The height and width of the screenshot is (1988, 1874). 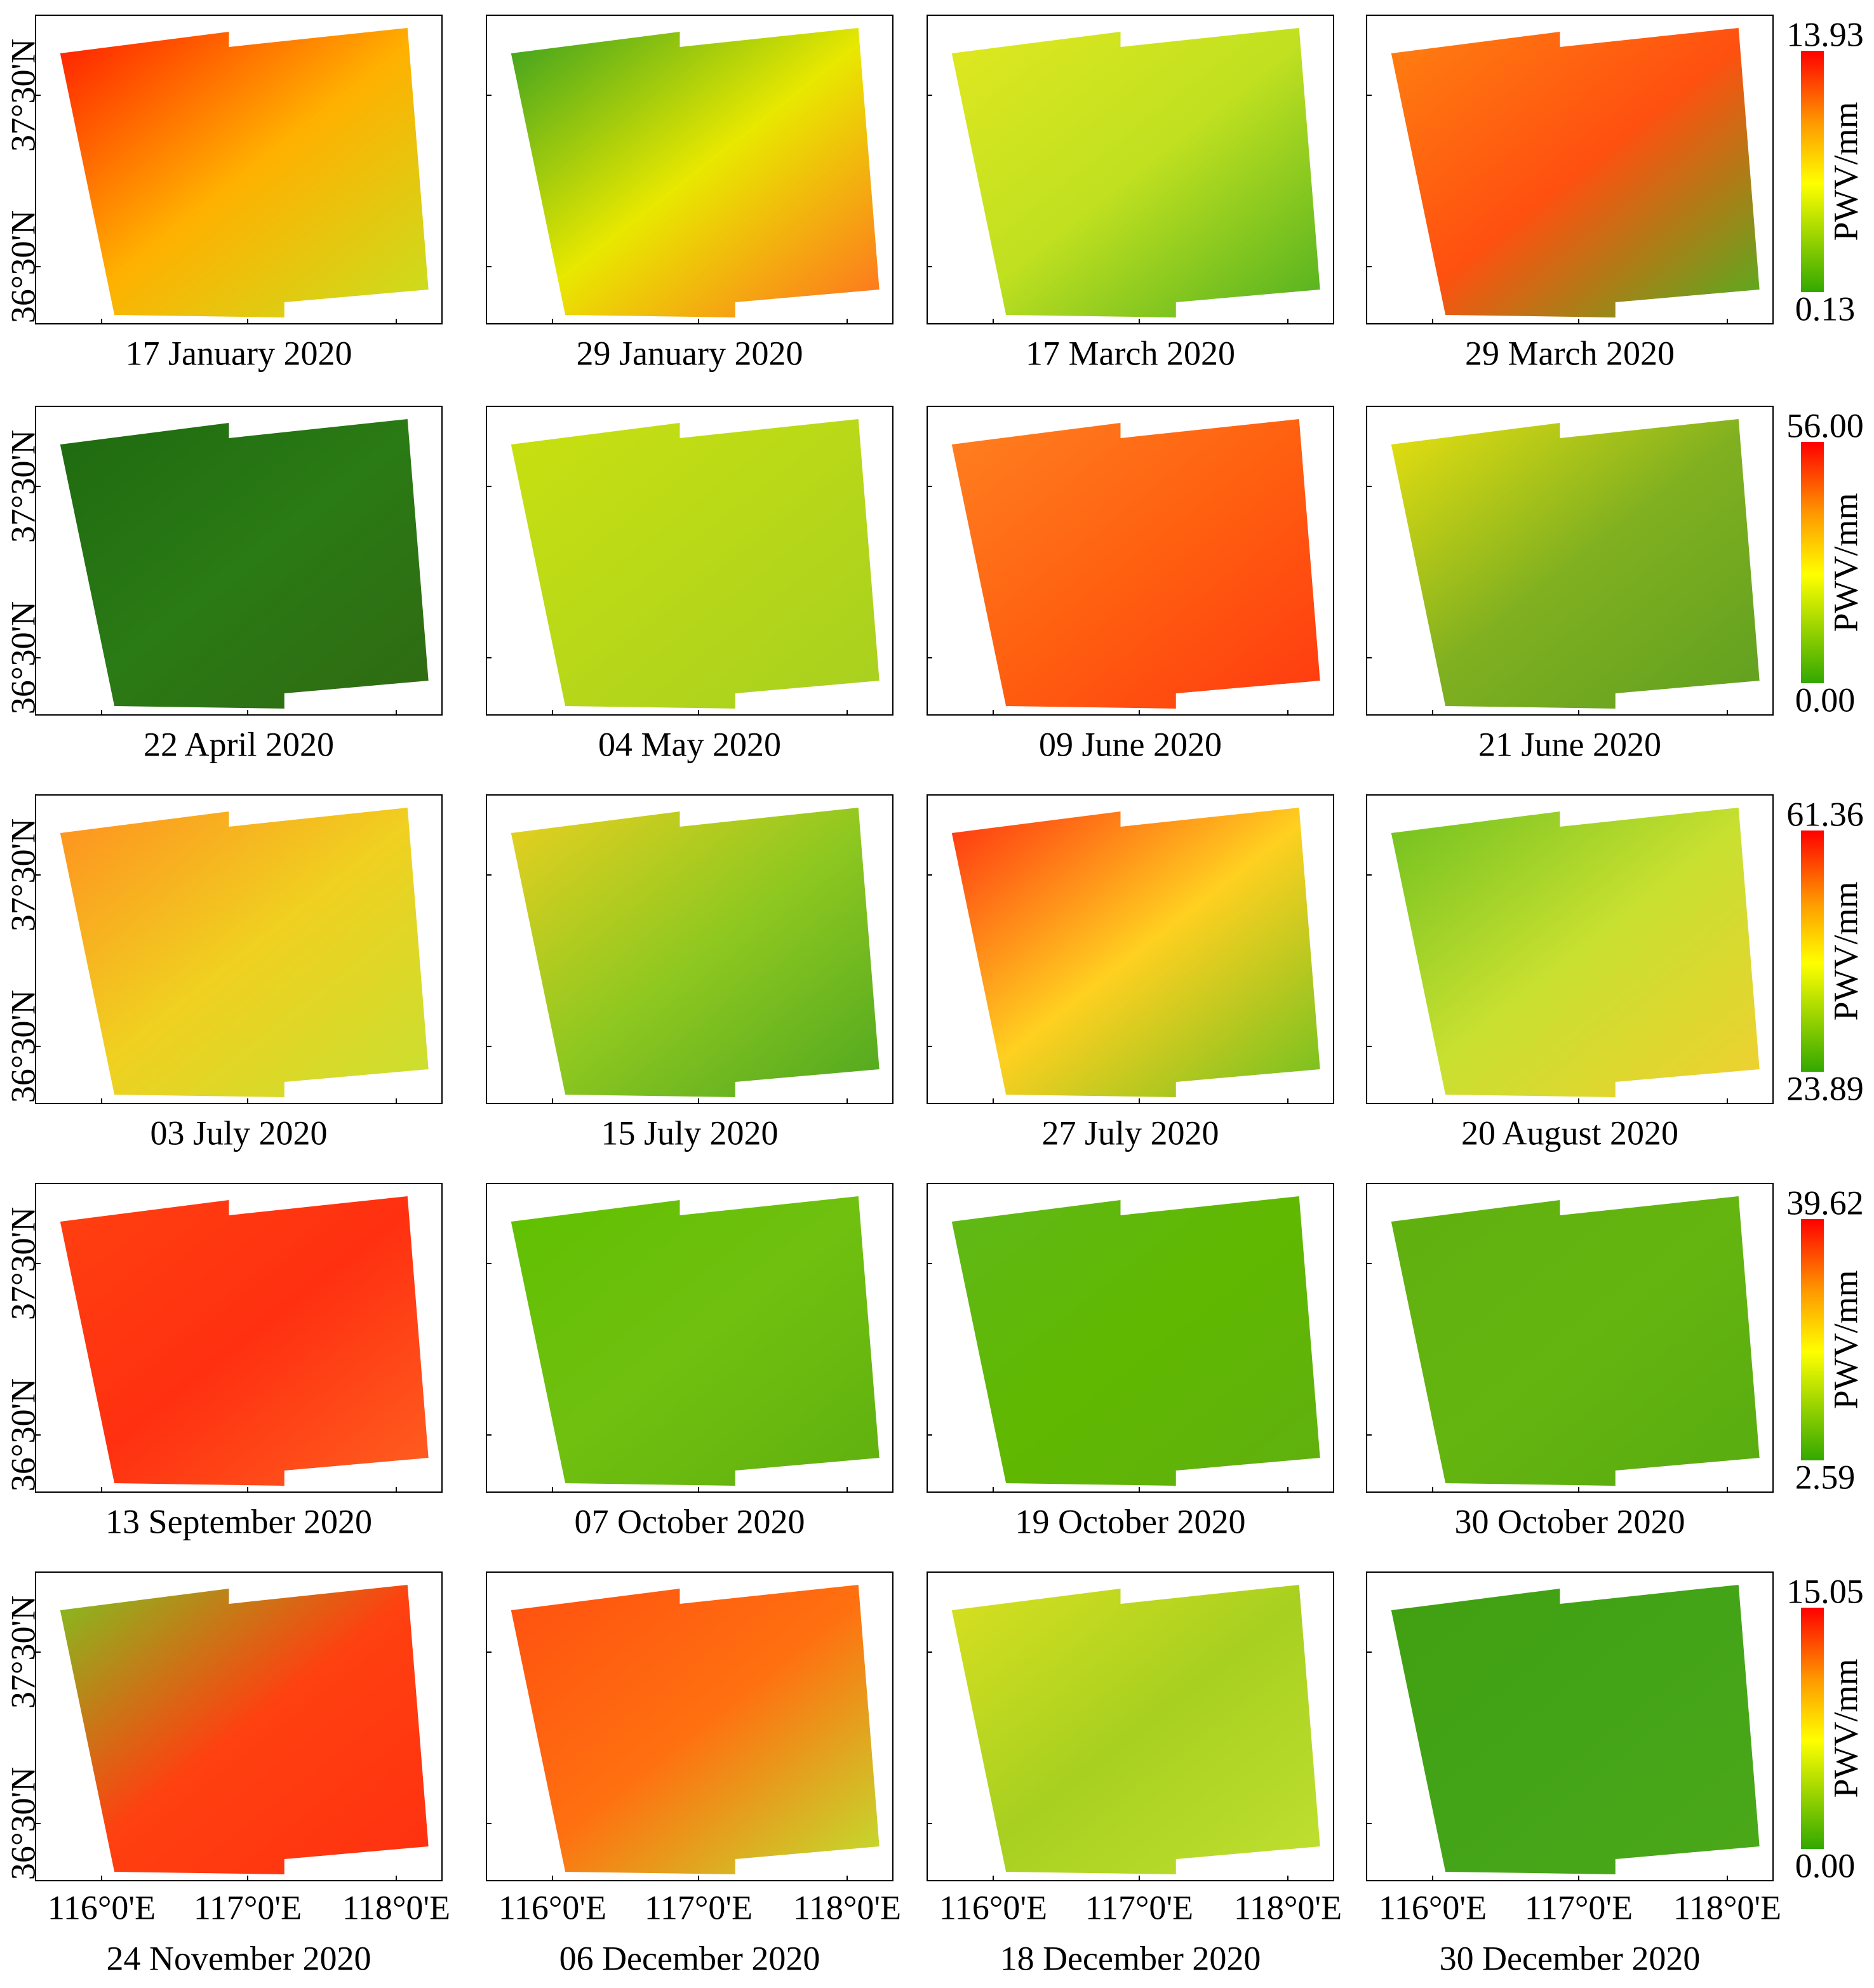 What do you see at coordinates (238, 1521) in the screenshot?
I see `date-label: 13 September 2020` at bounding box center [238, 1521].